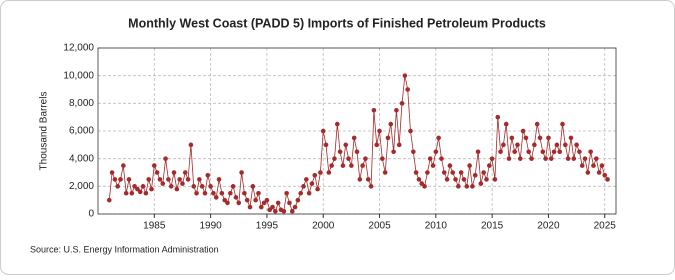  What do you see at coordinates (81, 131) in the screenshot?
I see `y-tick-label: 6,000` at bounding box center [81, 131].